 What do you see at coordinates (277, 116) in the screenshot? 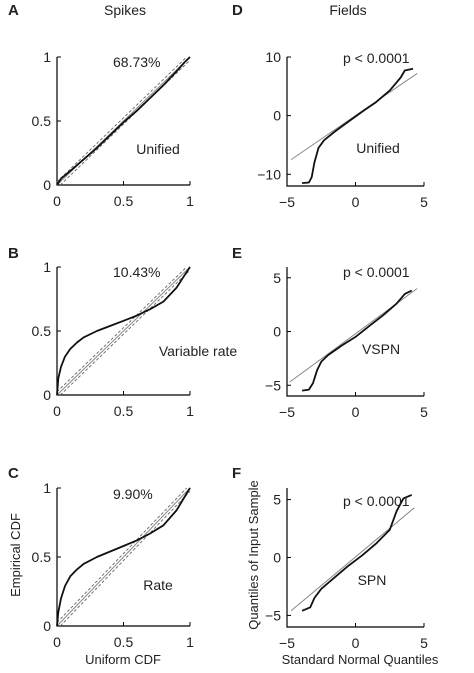
I see `y-tick-label-d: 0` at bounding box center [277, 116].